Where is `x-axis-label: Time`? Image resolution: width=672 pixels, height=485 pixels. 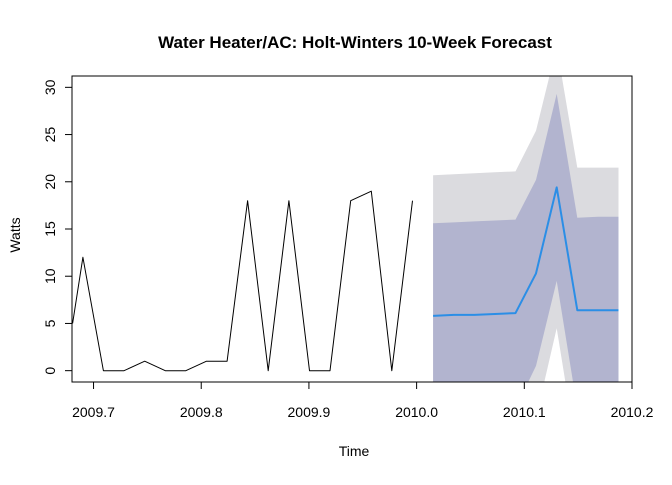
x-axis-label: Time is located at coordinates (354, 451).